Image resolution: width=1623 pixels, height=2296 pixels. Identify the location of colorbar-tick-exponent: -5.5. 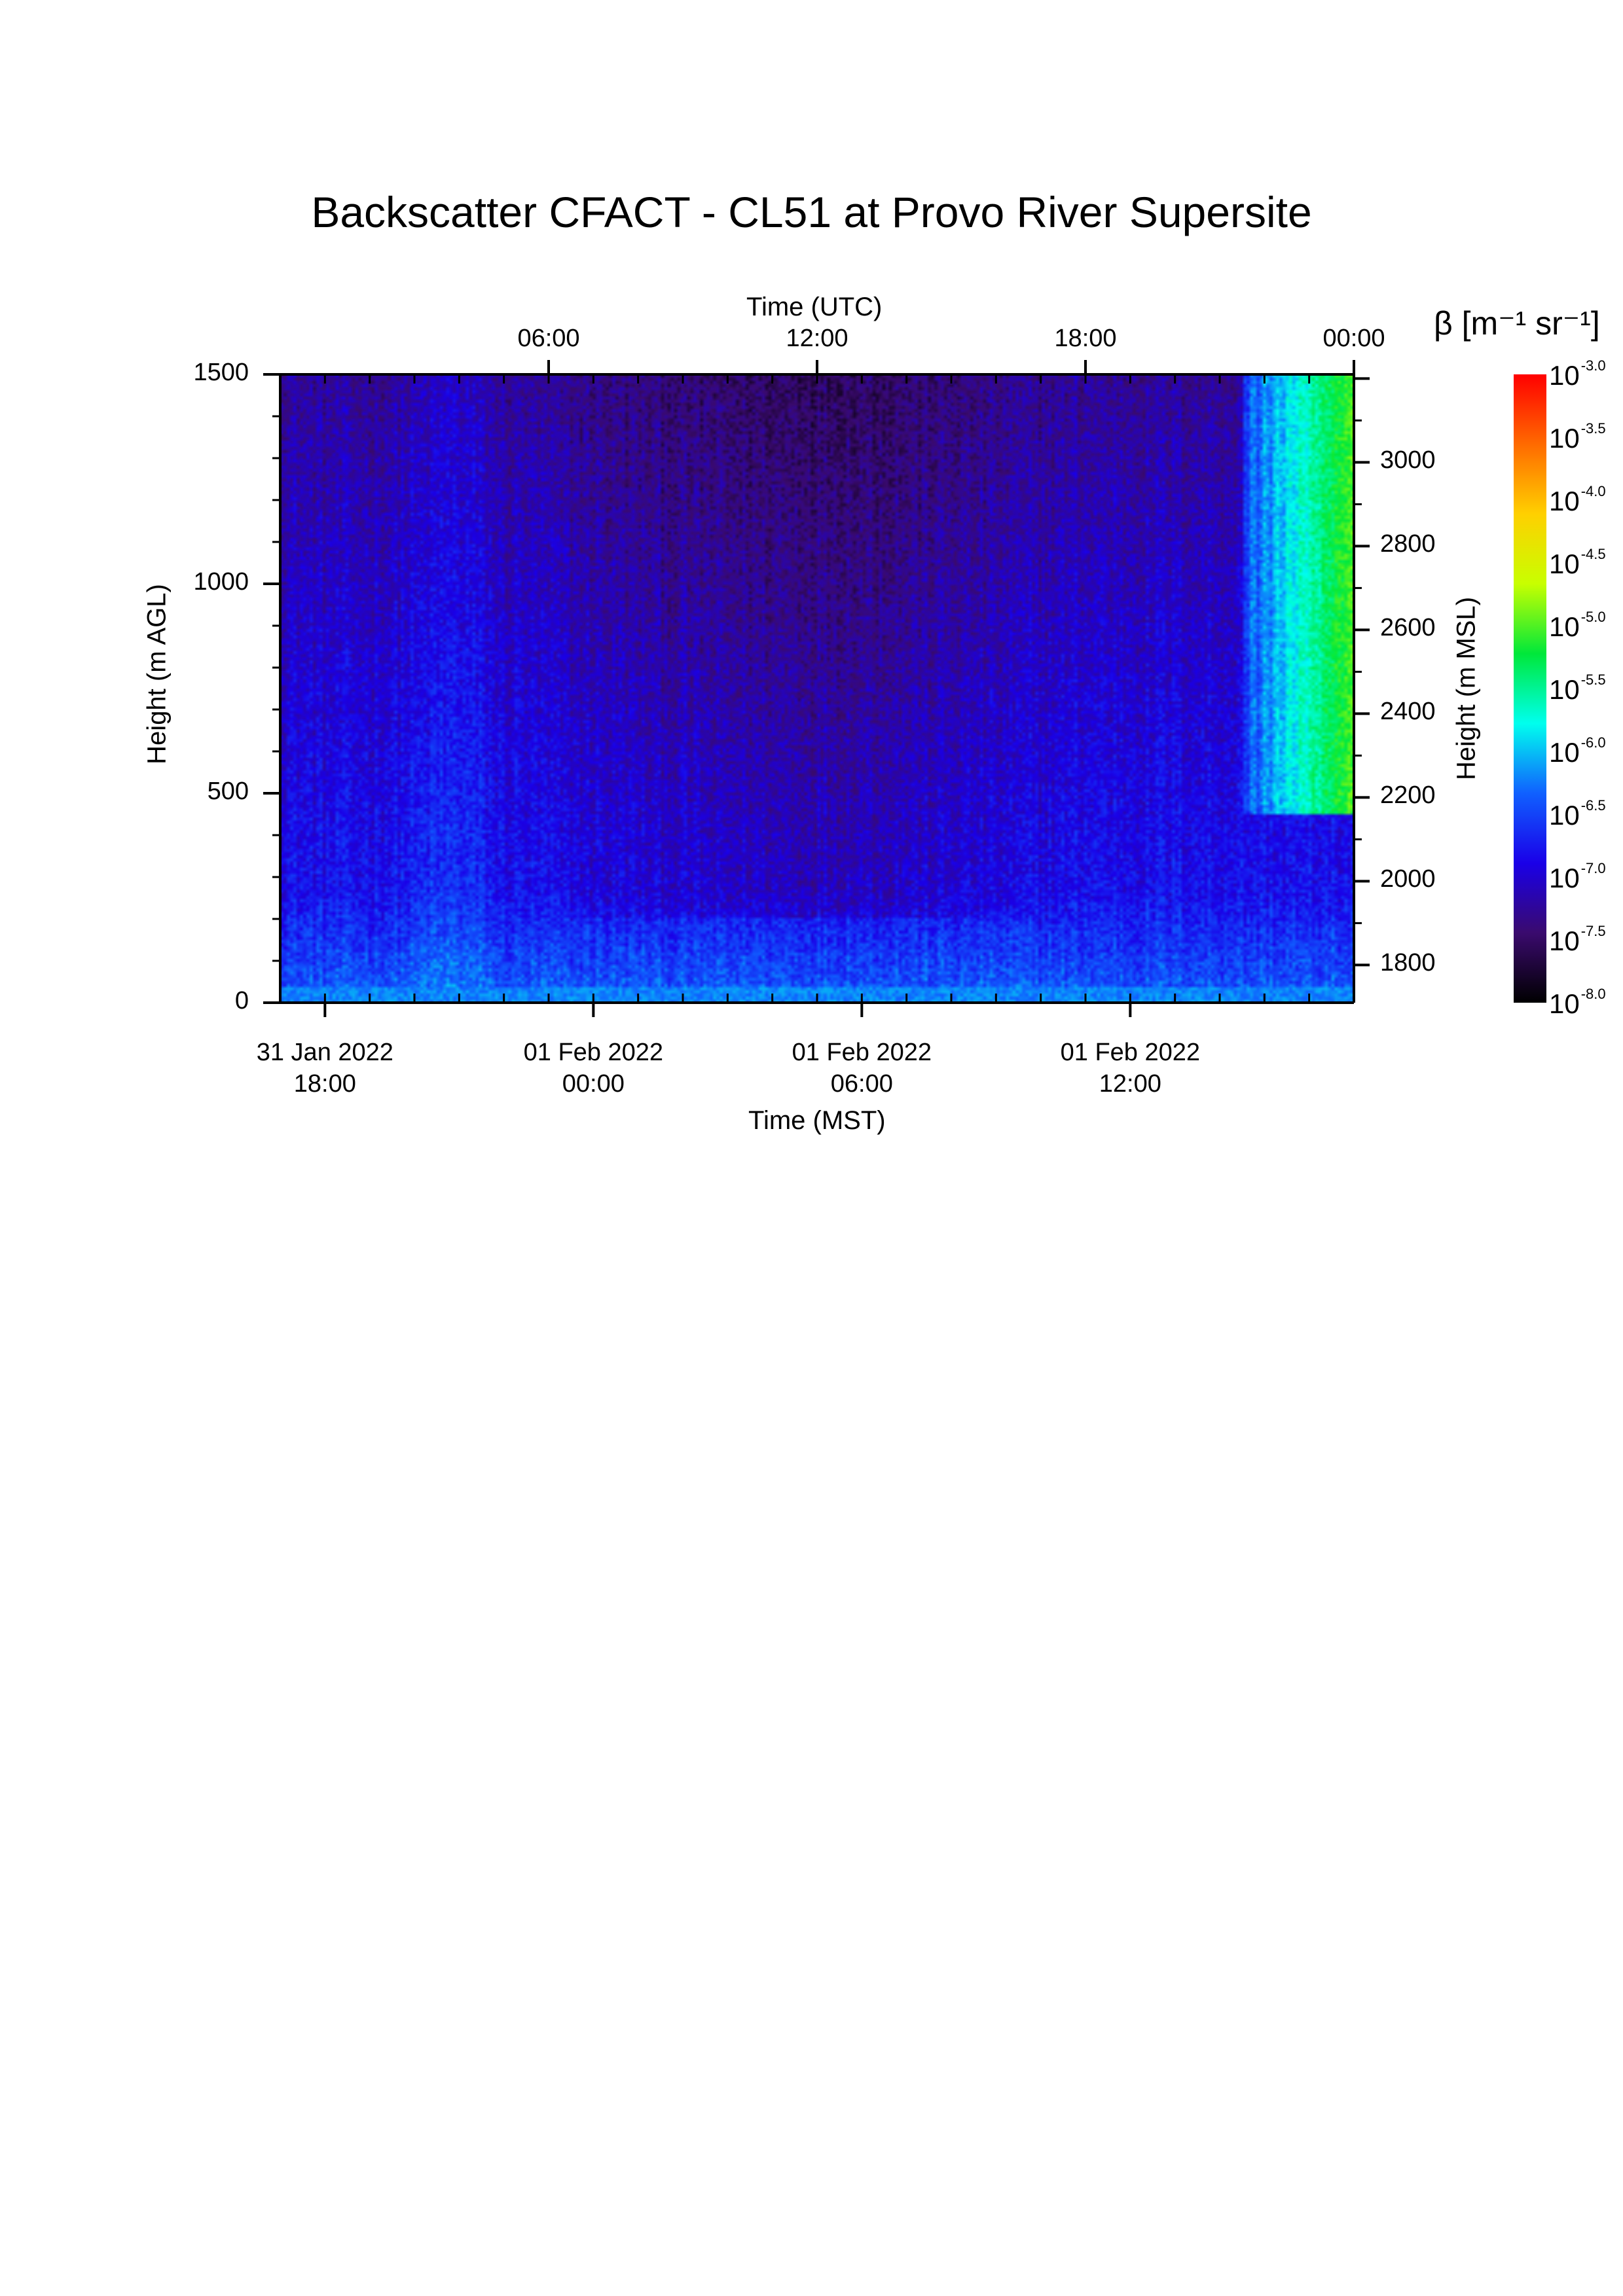
(1593, 680).